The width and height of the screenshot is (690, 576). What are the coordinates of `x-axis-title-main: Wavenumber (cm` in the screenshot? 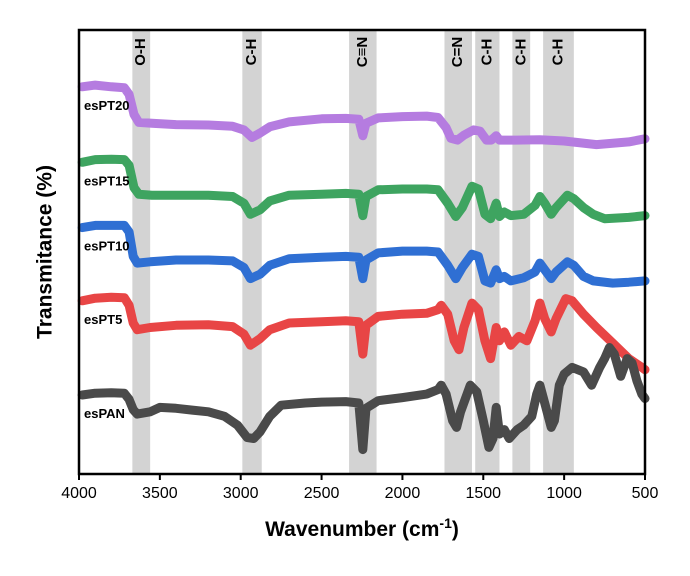 It's located at (352, 529).